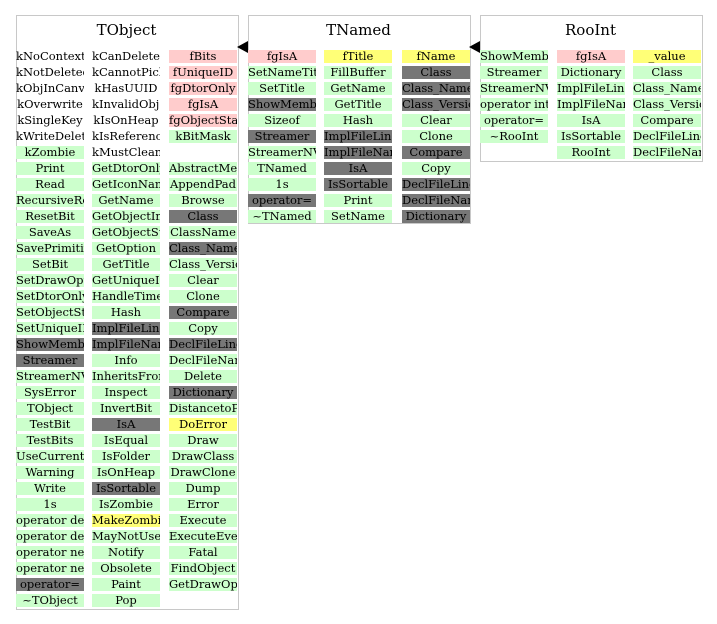 This screenshot has width=717, height=624. I want to click on member-cell: MayNotUse, so click(126, 536).